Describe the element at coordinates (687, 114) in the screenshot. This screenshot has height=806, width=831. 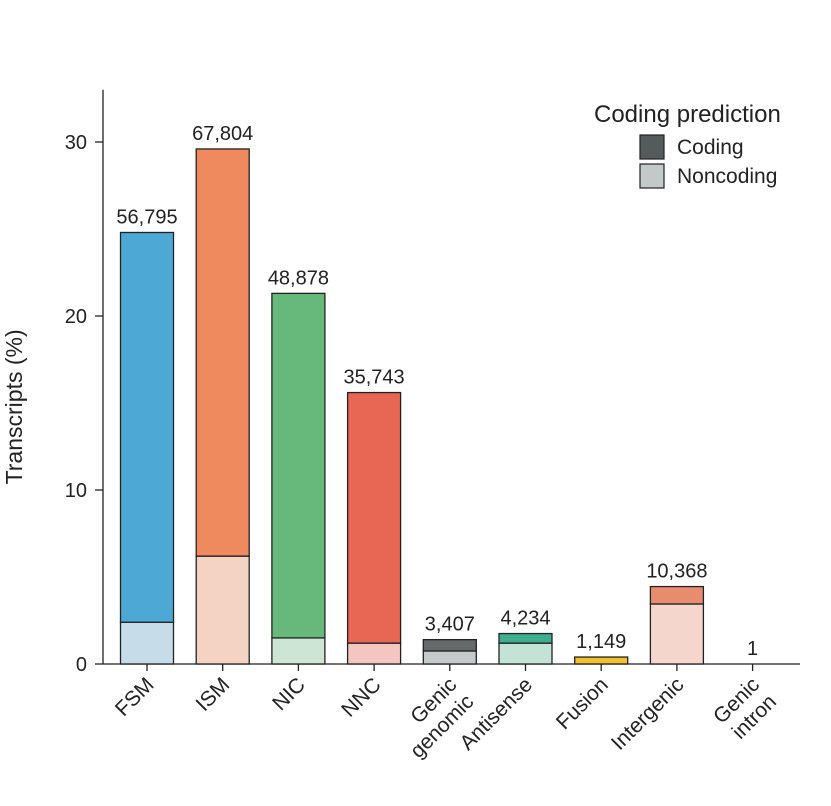
I see `legend-title: Coding prediction` at that location.